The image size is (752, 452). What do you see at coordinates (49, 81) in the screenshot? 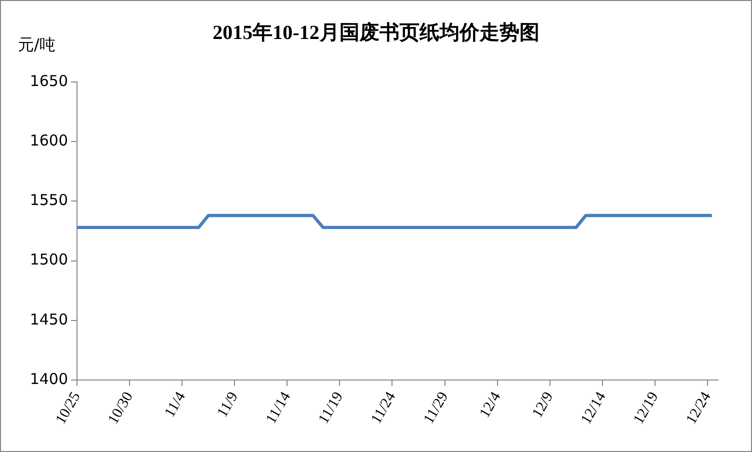
I see `y-tick-label: 1650` at bounding box center [49, 81].